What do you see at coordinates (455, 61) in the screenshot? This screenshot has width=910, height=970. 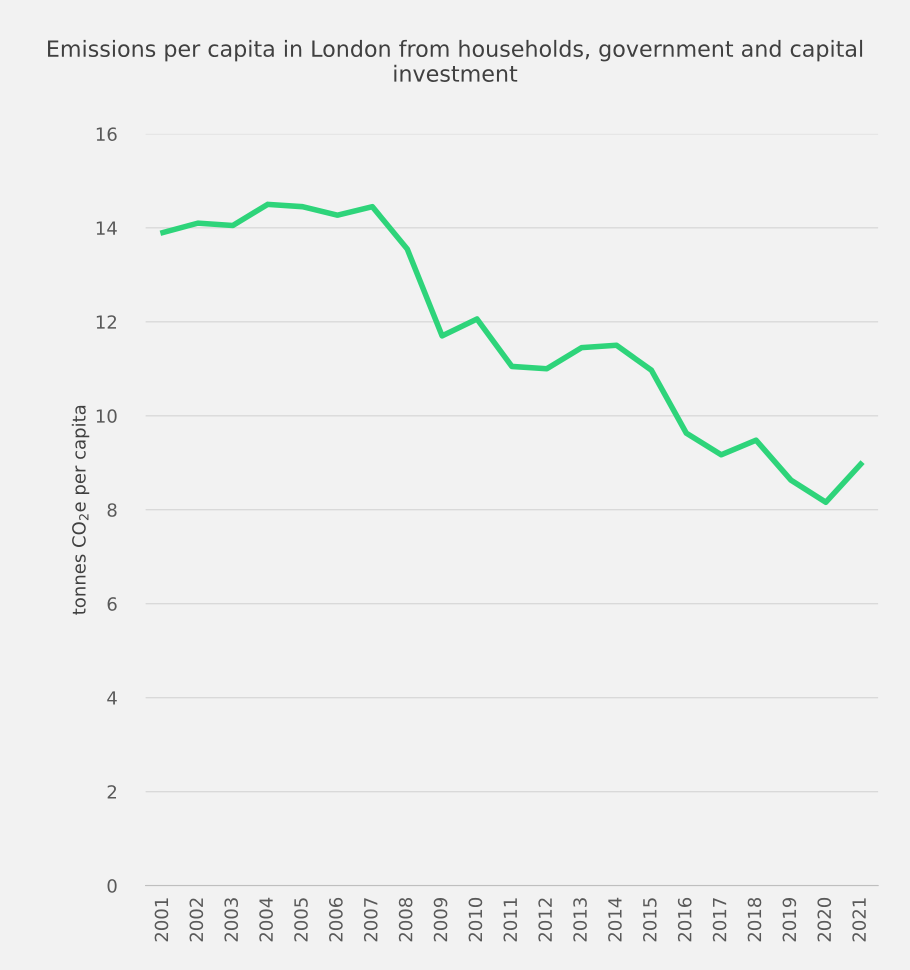 I see `chart-title: Emissions per capita in London from households, government and capital investment` at bounding box center [455, 61].